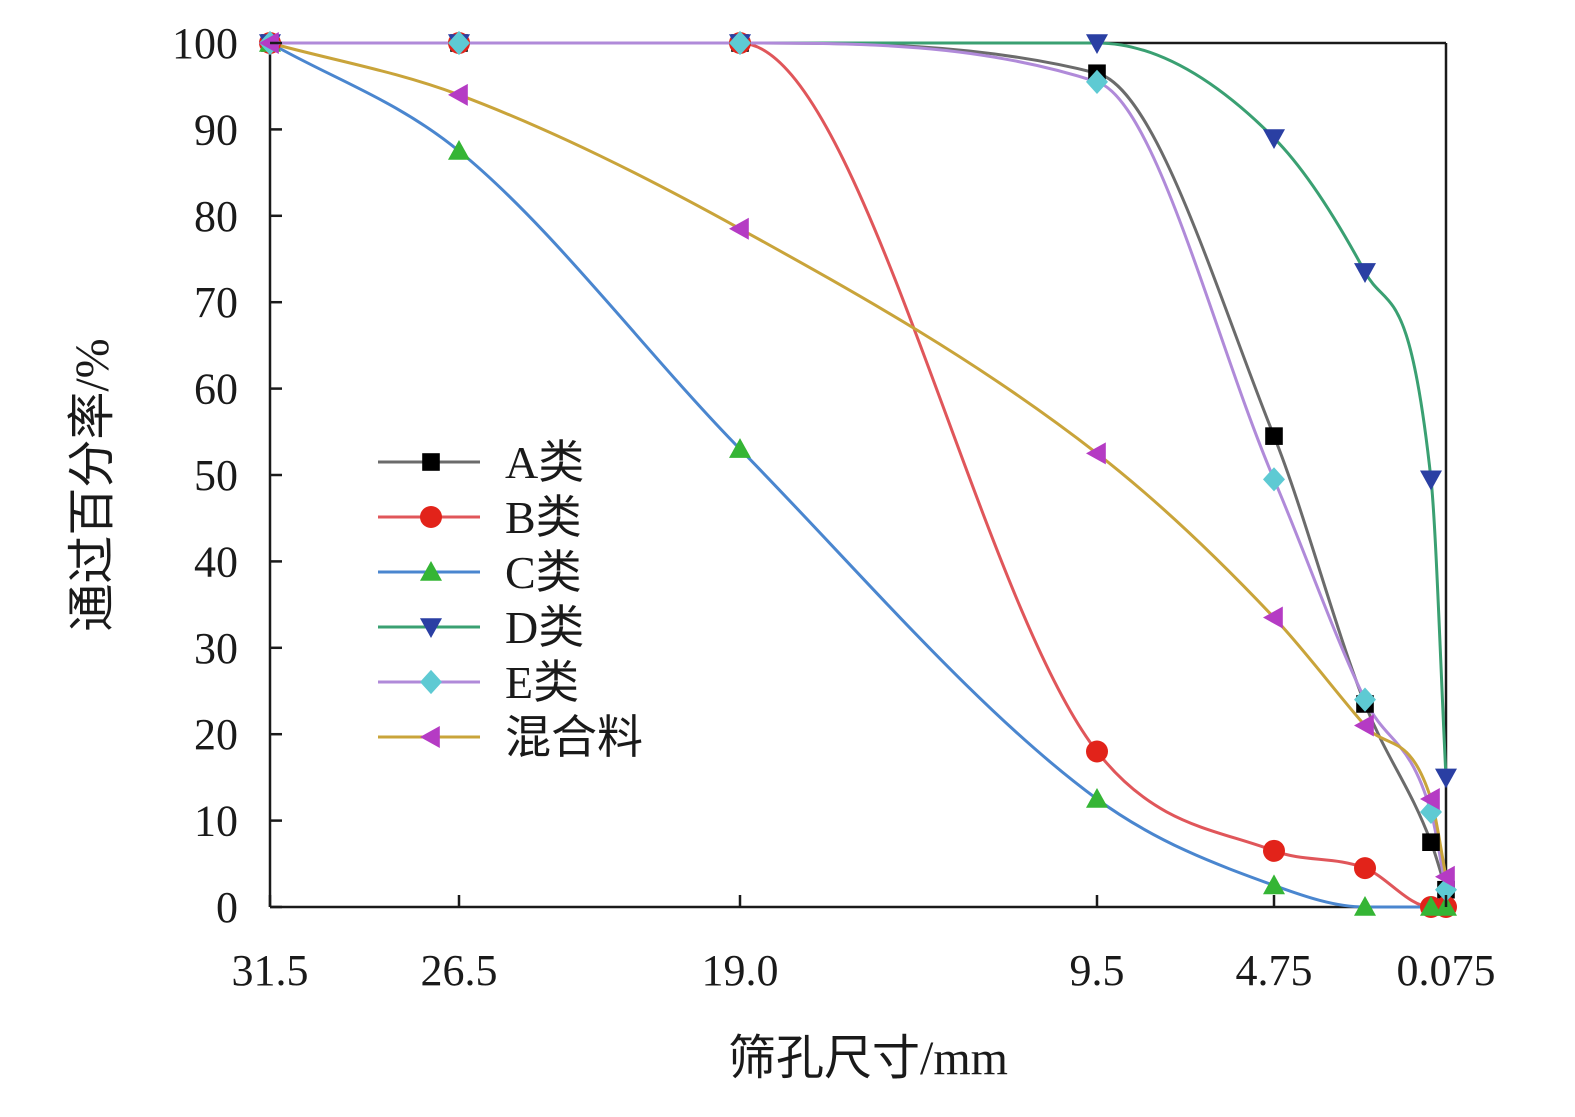  Describe the element at coordinates (216, 216) in the screenshot. I see `y-tick-label: 80` at that location.